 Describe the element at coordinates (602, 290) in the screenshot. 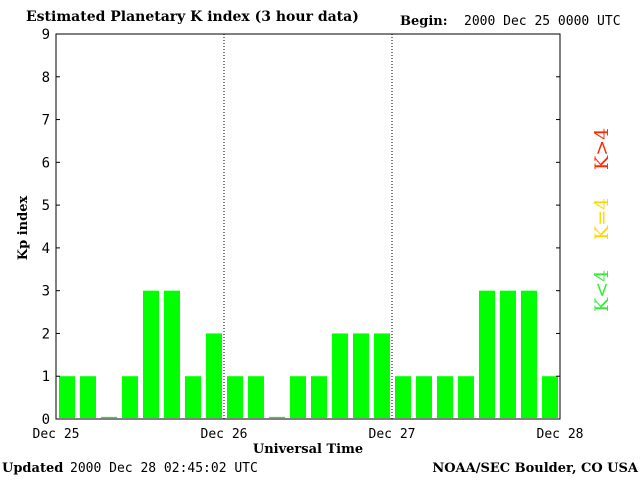

I see `legend-k-lt-4: K<4` at that location.